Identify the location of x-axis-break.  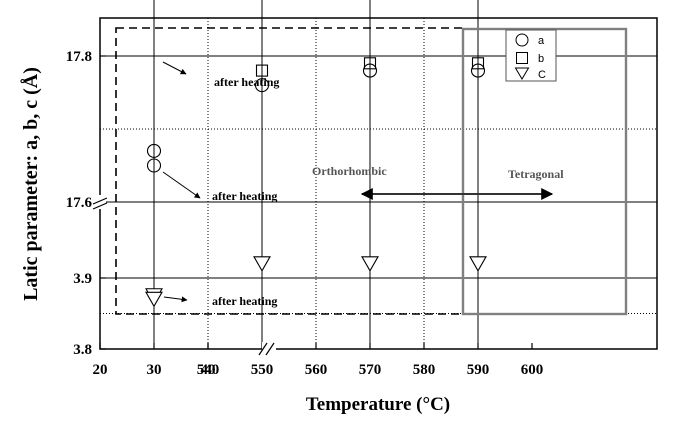
(267, 349).